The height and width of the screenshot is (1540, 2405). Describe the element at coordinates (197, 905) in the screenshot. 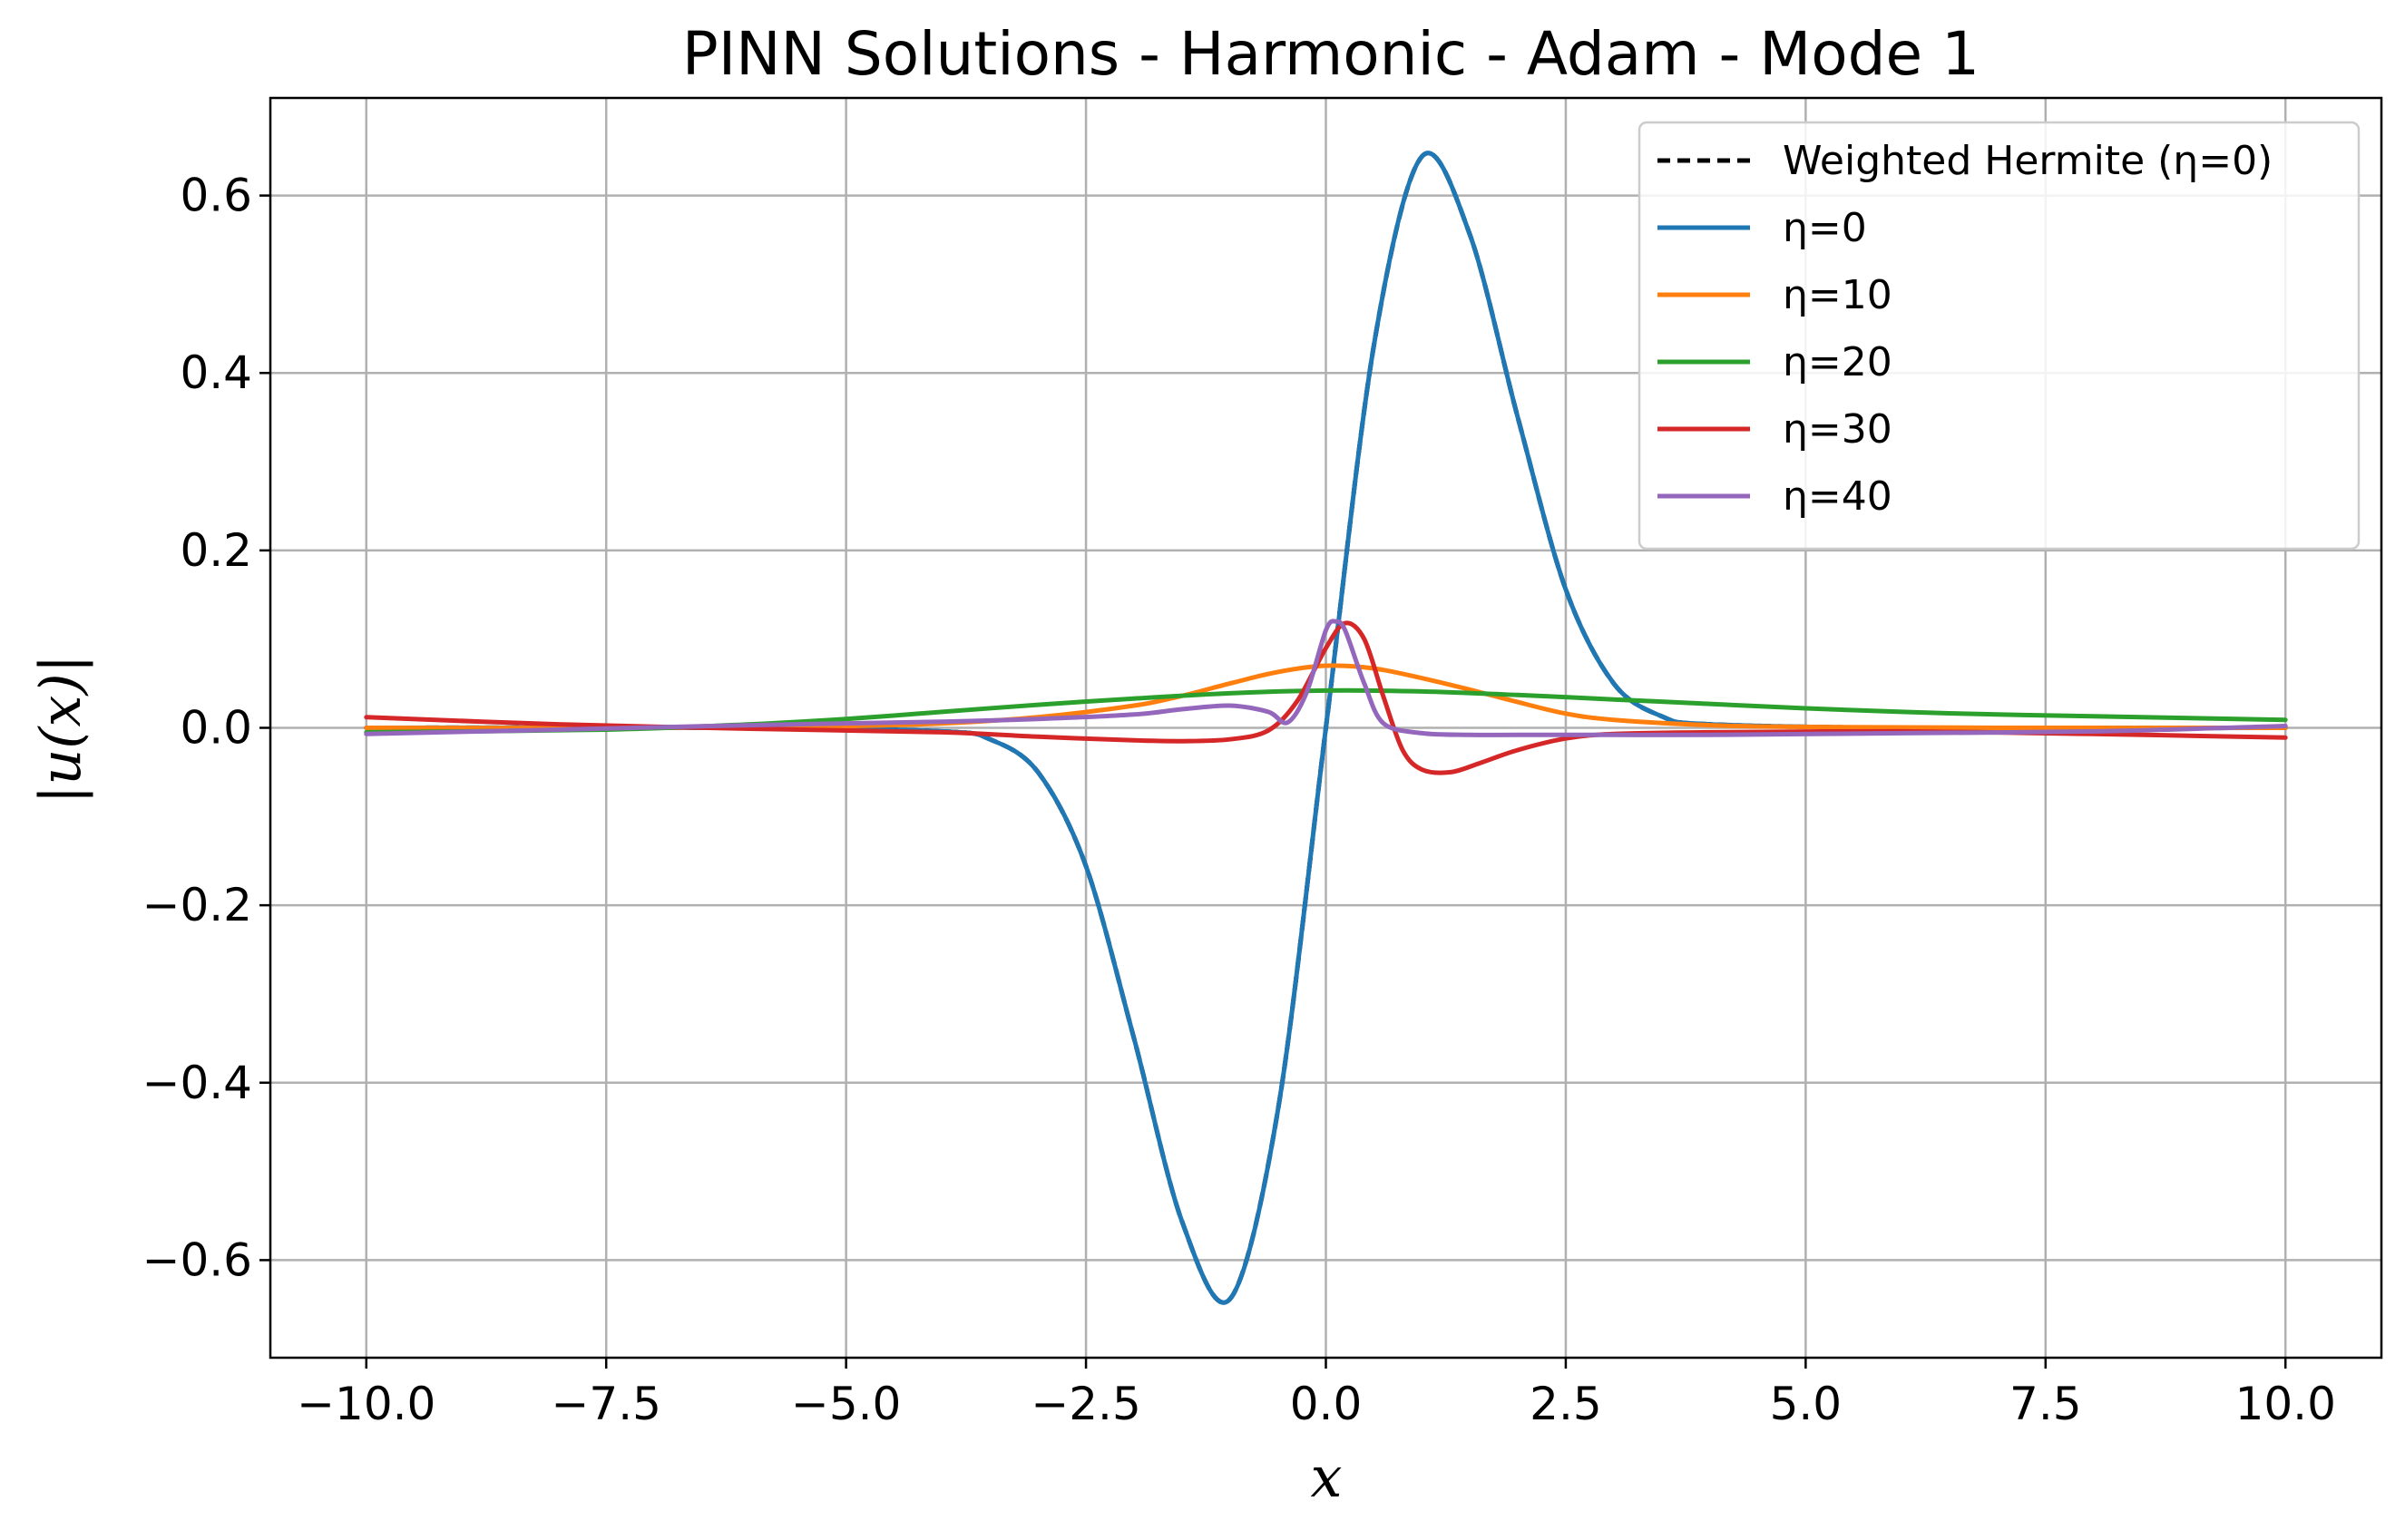

I see `y-tick-label: −0.2` at that location.